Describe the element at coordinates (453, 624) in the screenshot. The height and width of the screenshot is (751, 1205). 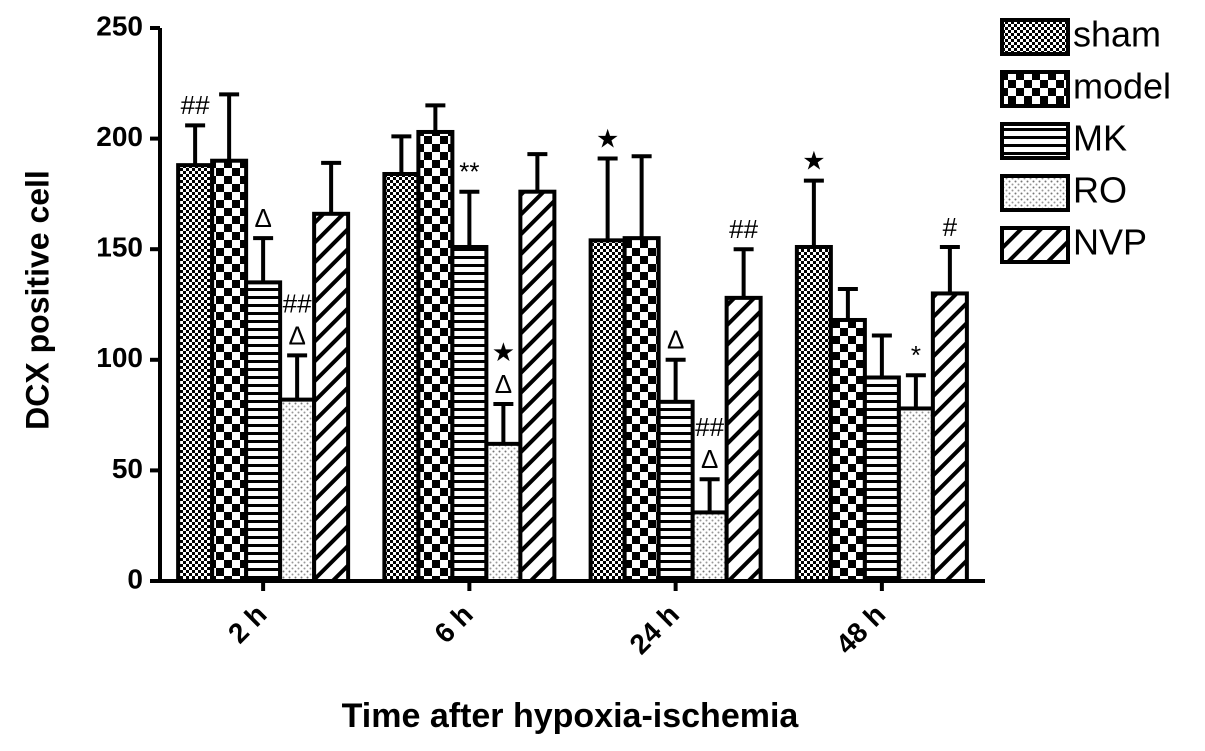
I see `x-tick-label: 6 h` at that location.